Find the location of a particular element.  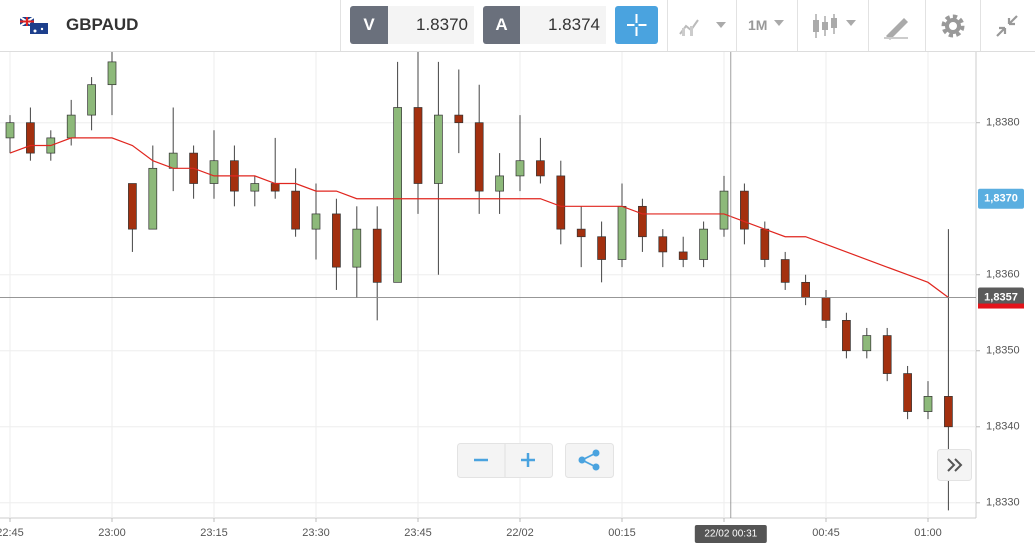

y-tick-label: 1,8340 is located at coordinates (1003, 427).